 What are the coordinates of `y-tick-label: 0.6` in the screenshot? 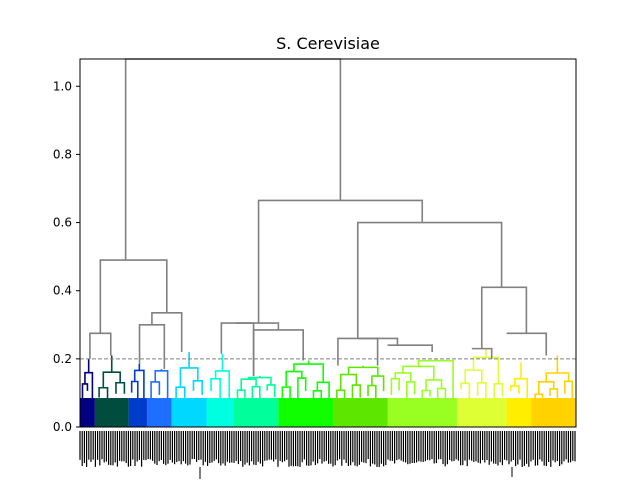 It's located at (62, 223).